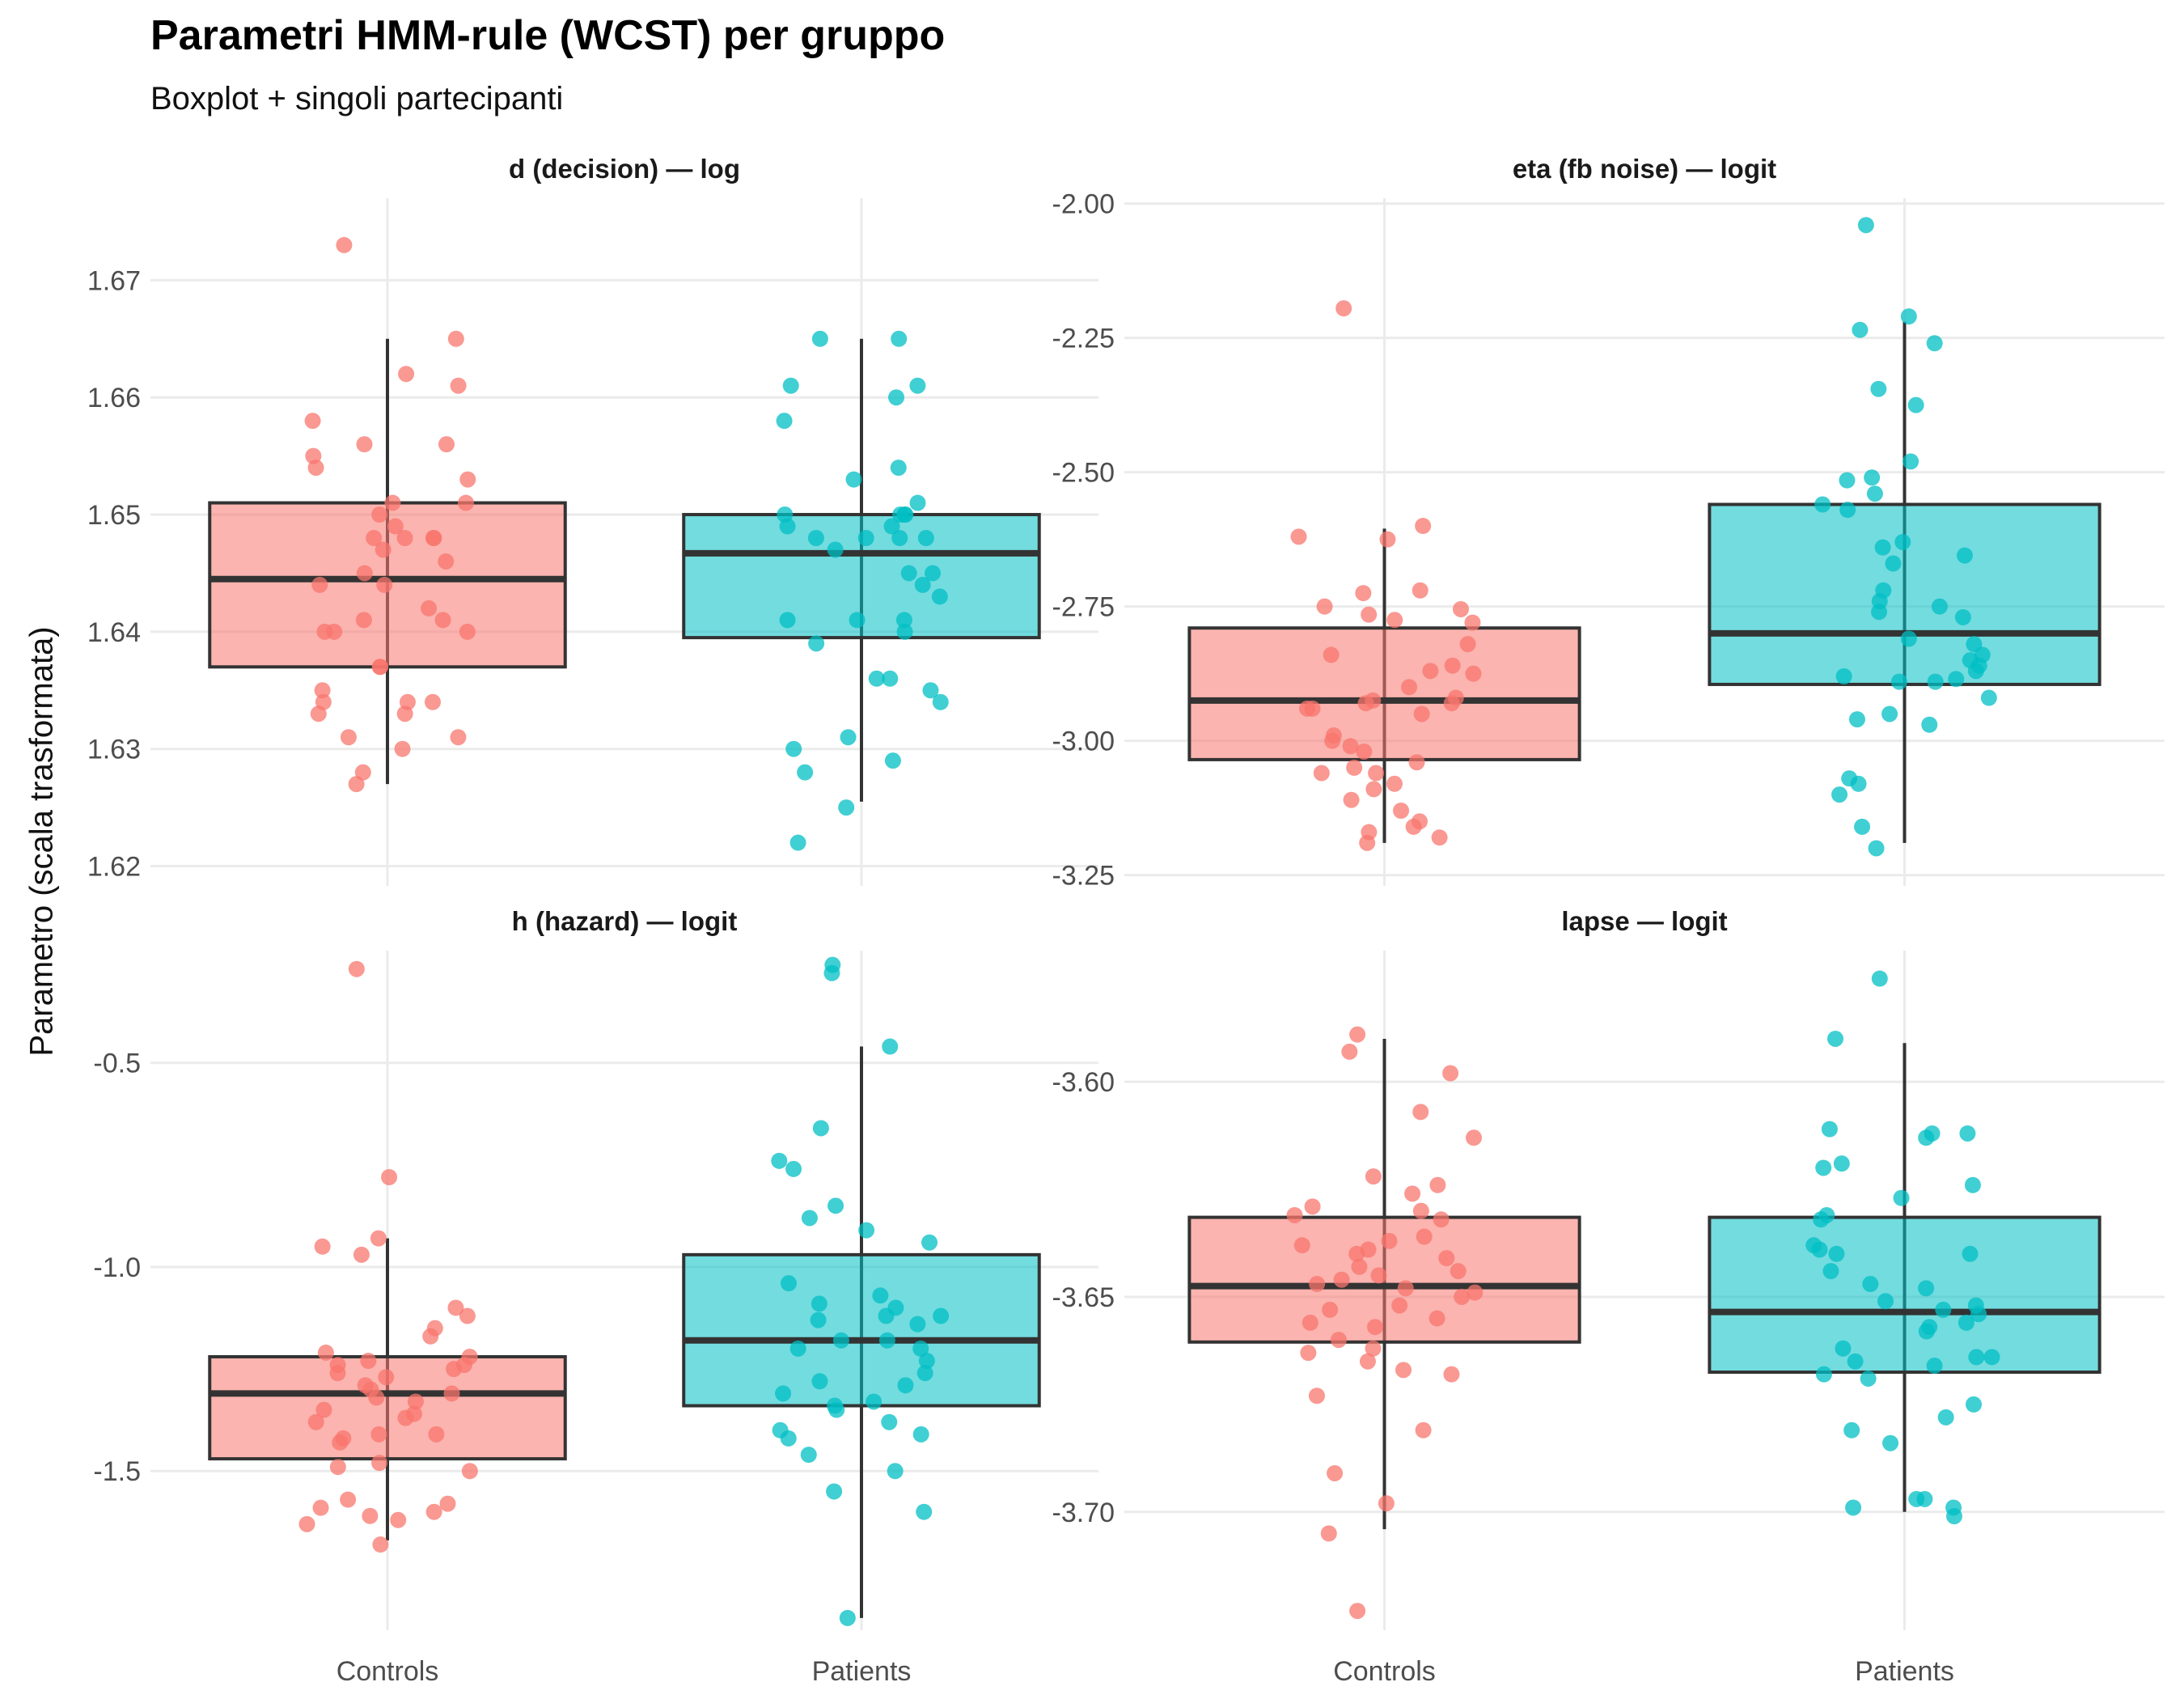 This screenshot has width=2184, height=1699. I want to click on y-tick-label: -3.60, so click(1083, 1082).